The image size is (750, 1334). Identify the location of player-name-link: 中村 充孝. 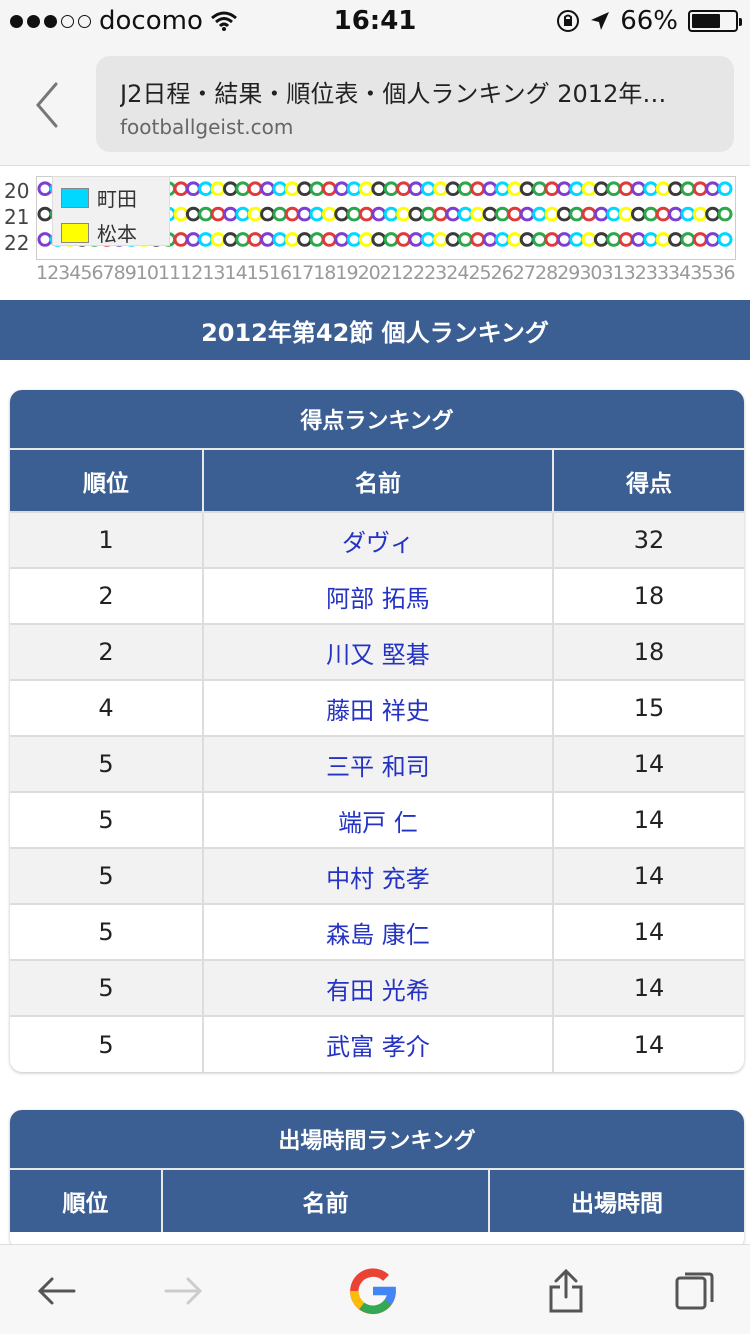
(378, 875).